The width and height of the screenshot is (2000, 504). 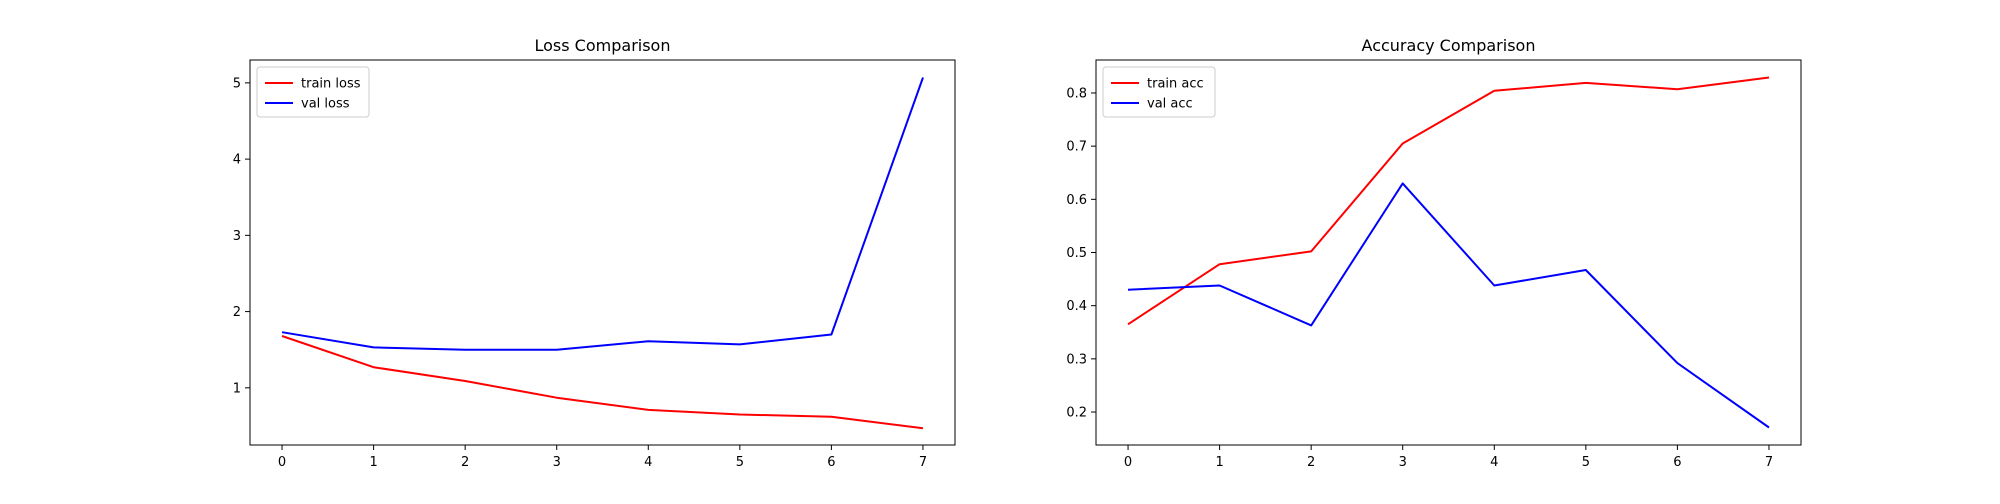 What do you see at coordinates (237, 312) in the screenshot?
I see `y-tick-label: 2` at bounding box center [237, 312].